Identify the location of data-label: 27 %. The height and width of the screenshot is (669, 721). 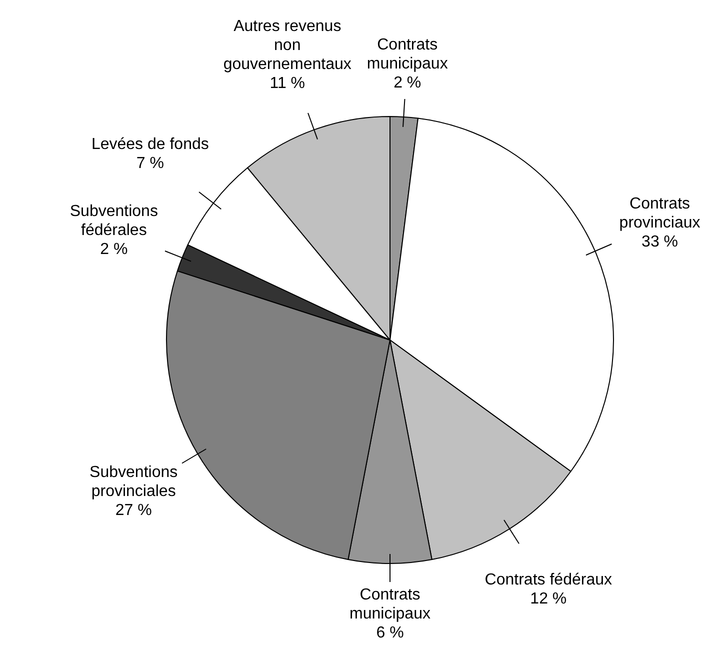
(133, 511).